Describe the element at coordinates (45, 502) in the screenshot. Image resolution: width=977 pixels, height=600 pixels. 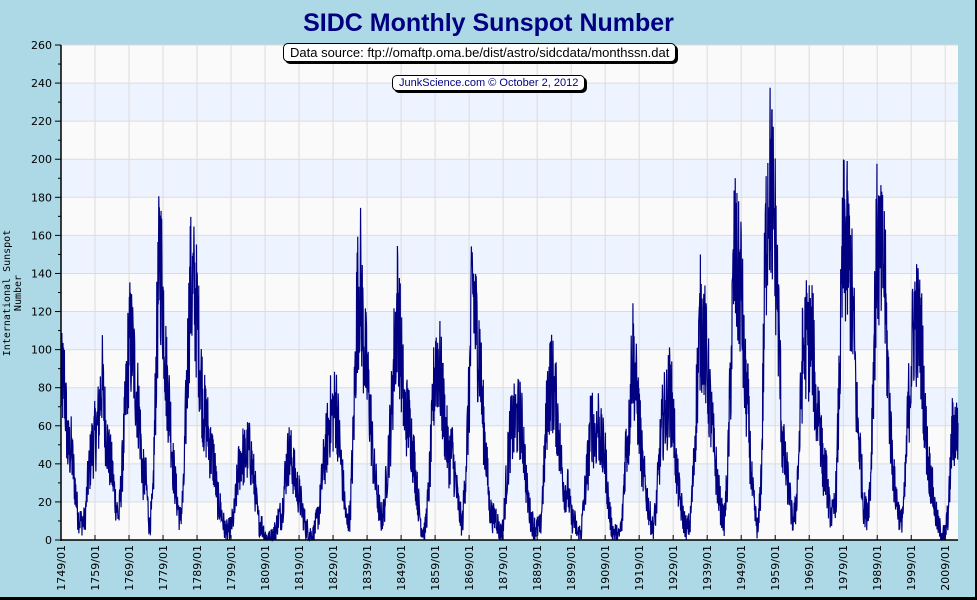
I see `y-tick-label: 20` at that location.